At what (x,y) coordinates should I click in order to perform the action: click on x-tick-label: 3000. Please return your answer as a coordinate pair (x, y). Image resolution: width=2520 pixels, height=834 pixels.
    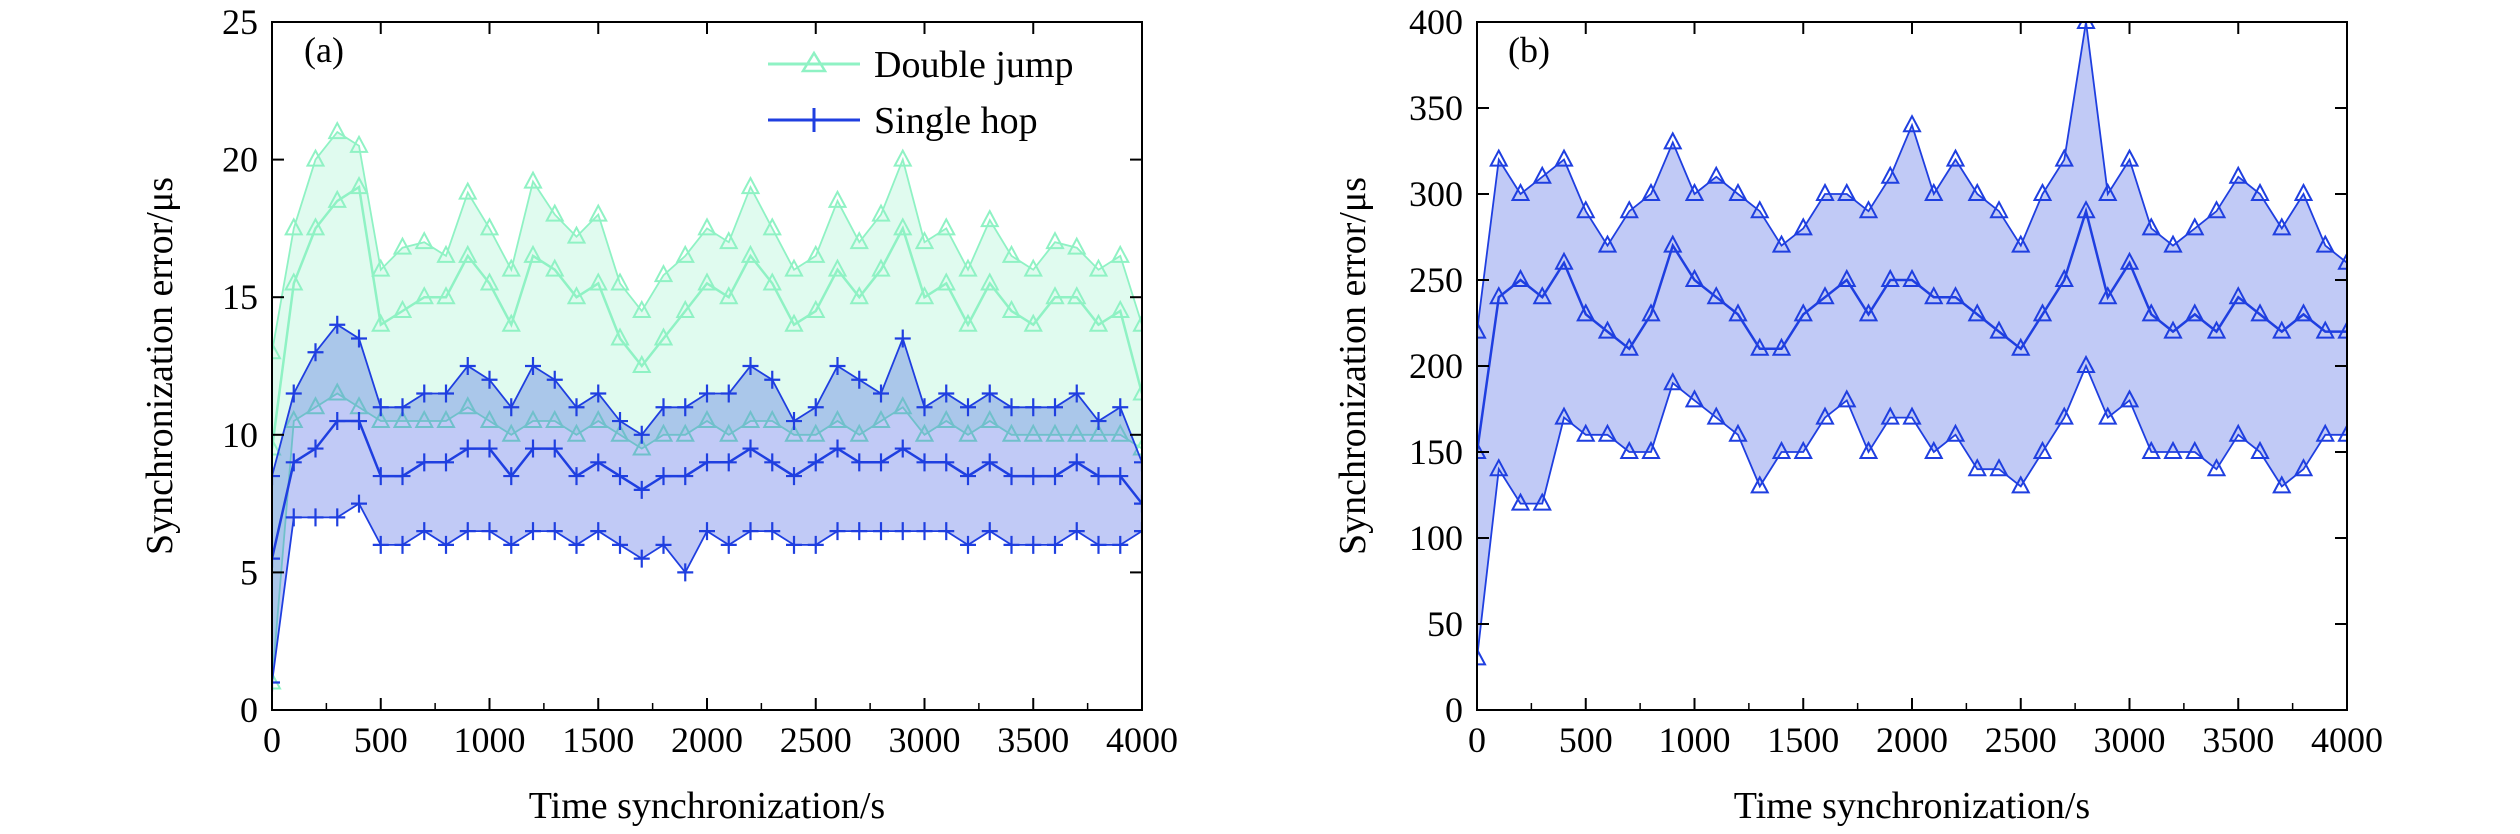
    Looking at the image, I should click on (925, 740).